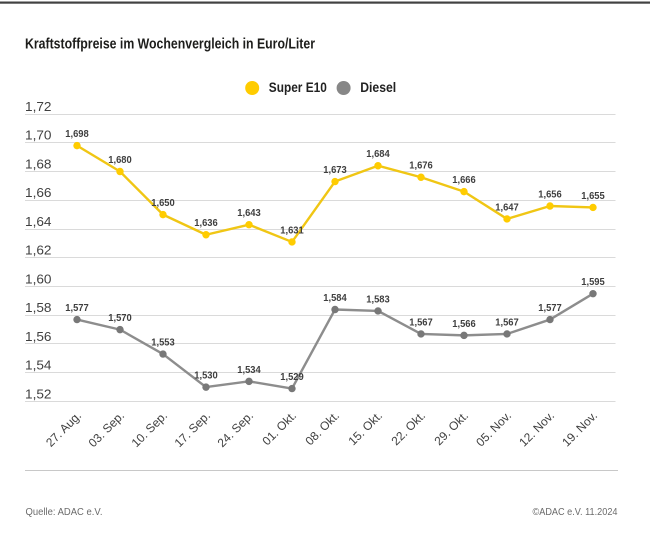 This screenshot has height=533, width=650. I want to click on svg-text: 1,58, so click(38, 308).